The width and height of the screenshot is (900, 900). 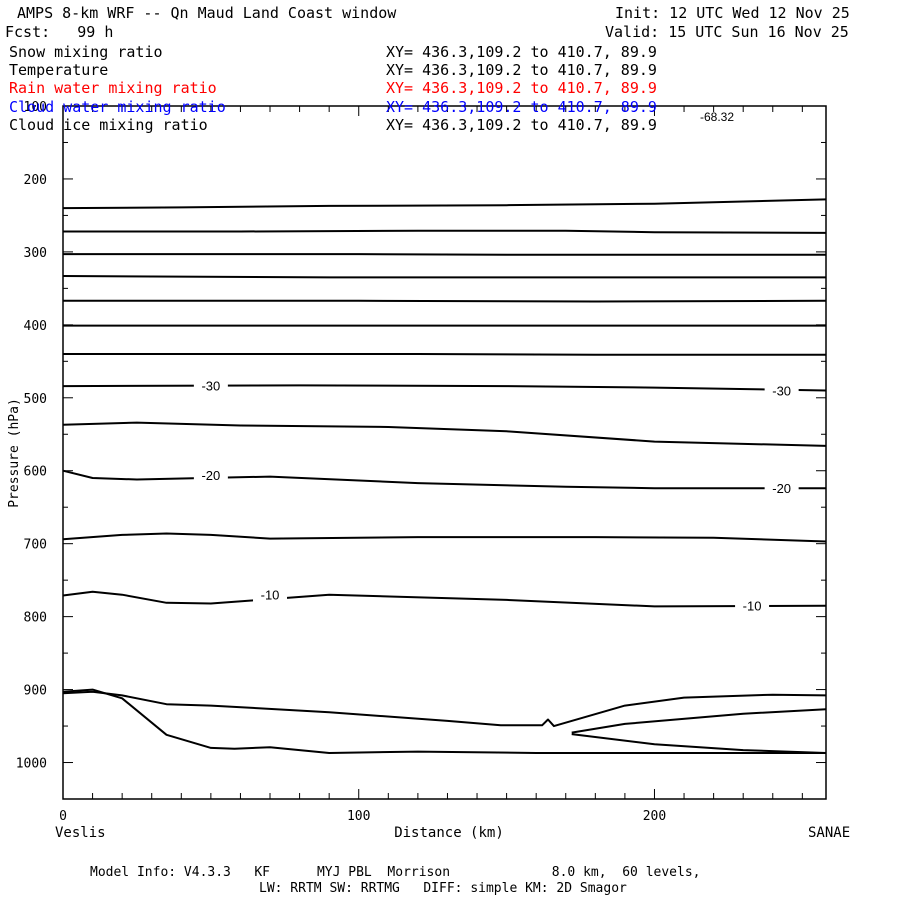 I want to click on y-axis-label: Pressure (hPa), so click(x=14, y=453).